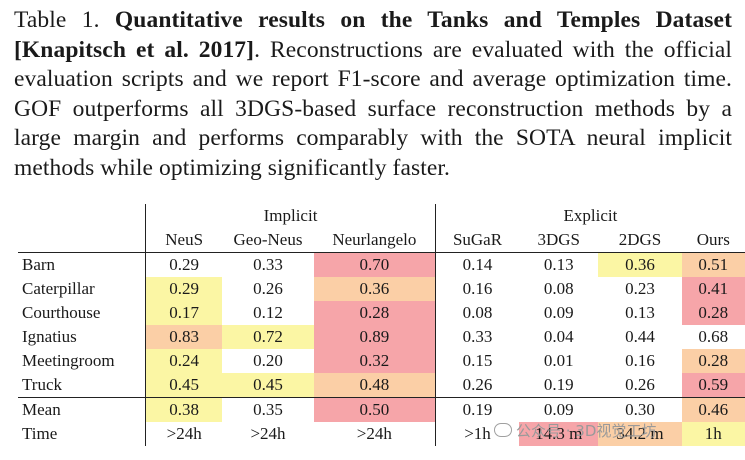 The image size is (745, 460). I want to click on table-cell: 0.59, so click(713, 385).